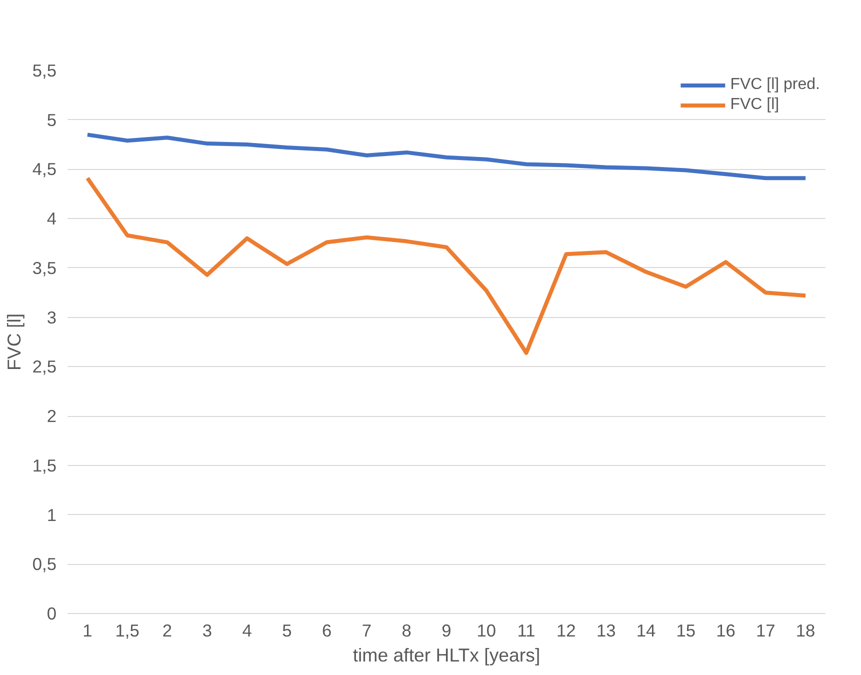 This screenshot has height=675, width=861. Describe the element at coordinates (44, 70) in the screenshot. I see `y-tick-label: 5,5` at that location.